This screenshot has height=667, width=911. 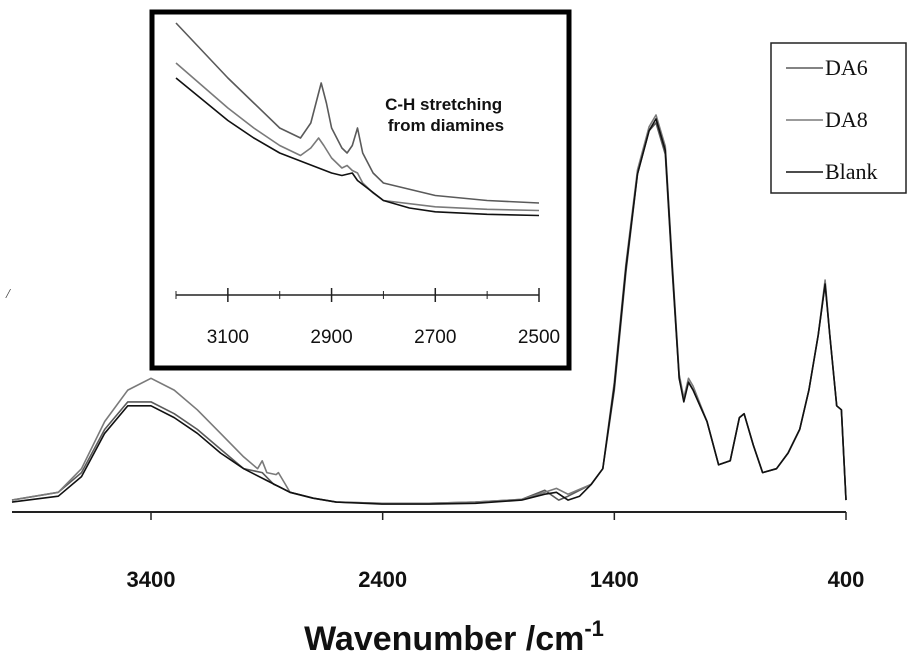 I want to click on inset-series-group, so click(x=357, y=119).